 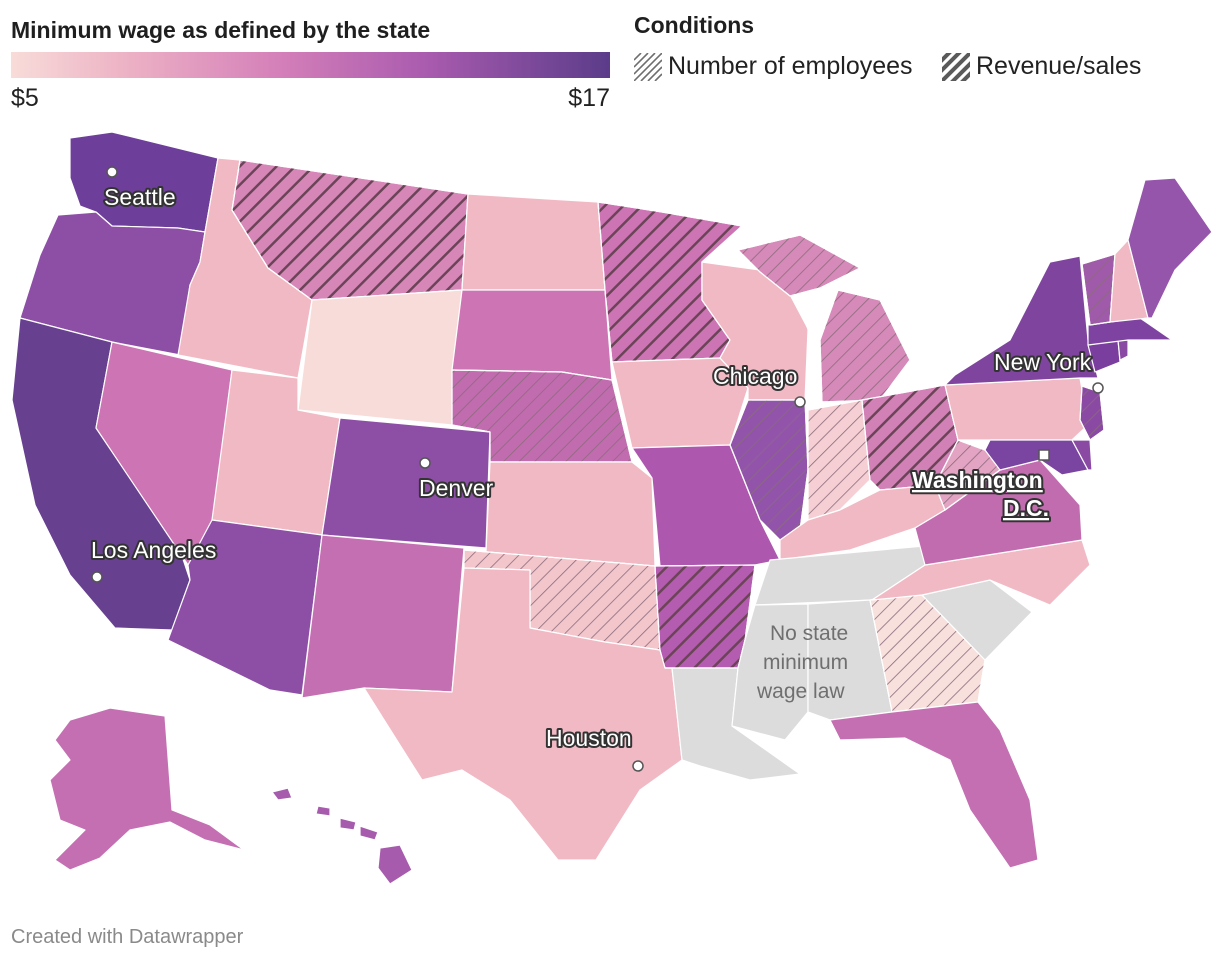 I want to click on houston-label: Houston, so click(x=589, y=738).